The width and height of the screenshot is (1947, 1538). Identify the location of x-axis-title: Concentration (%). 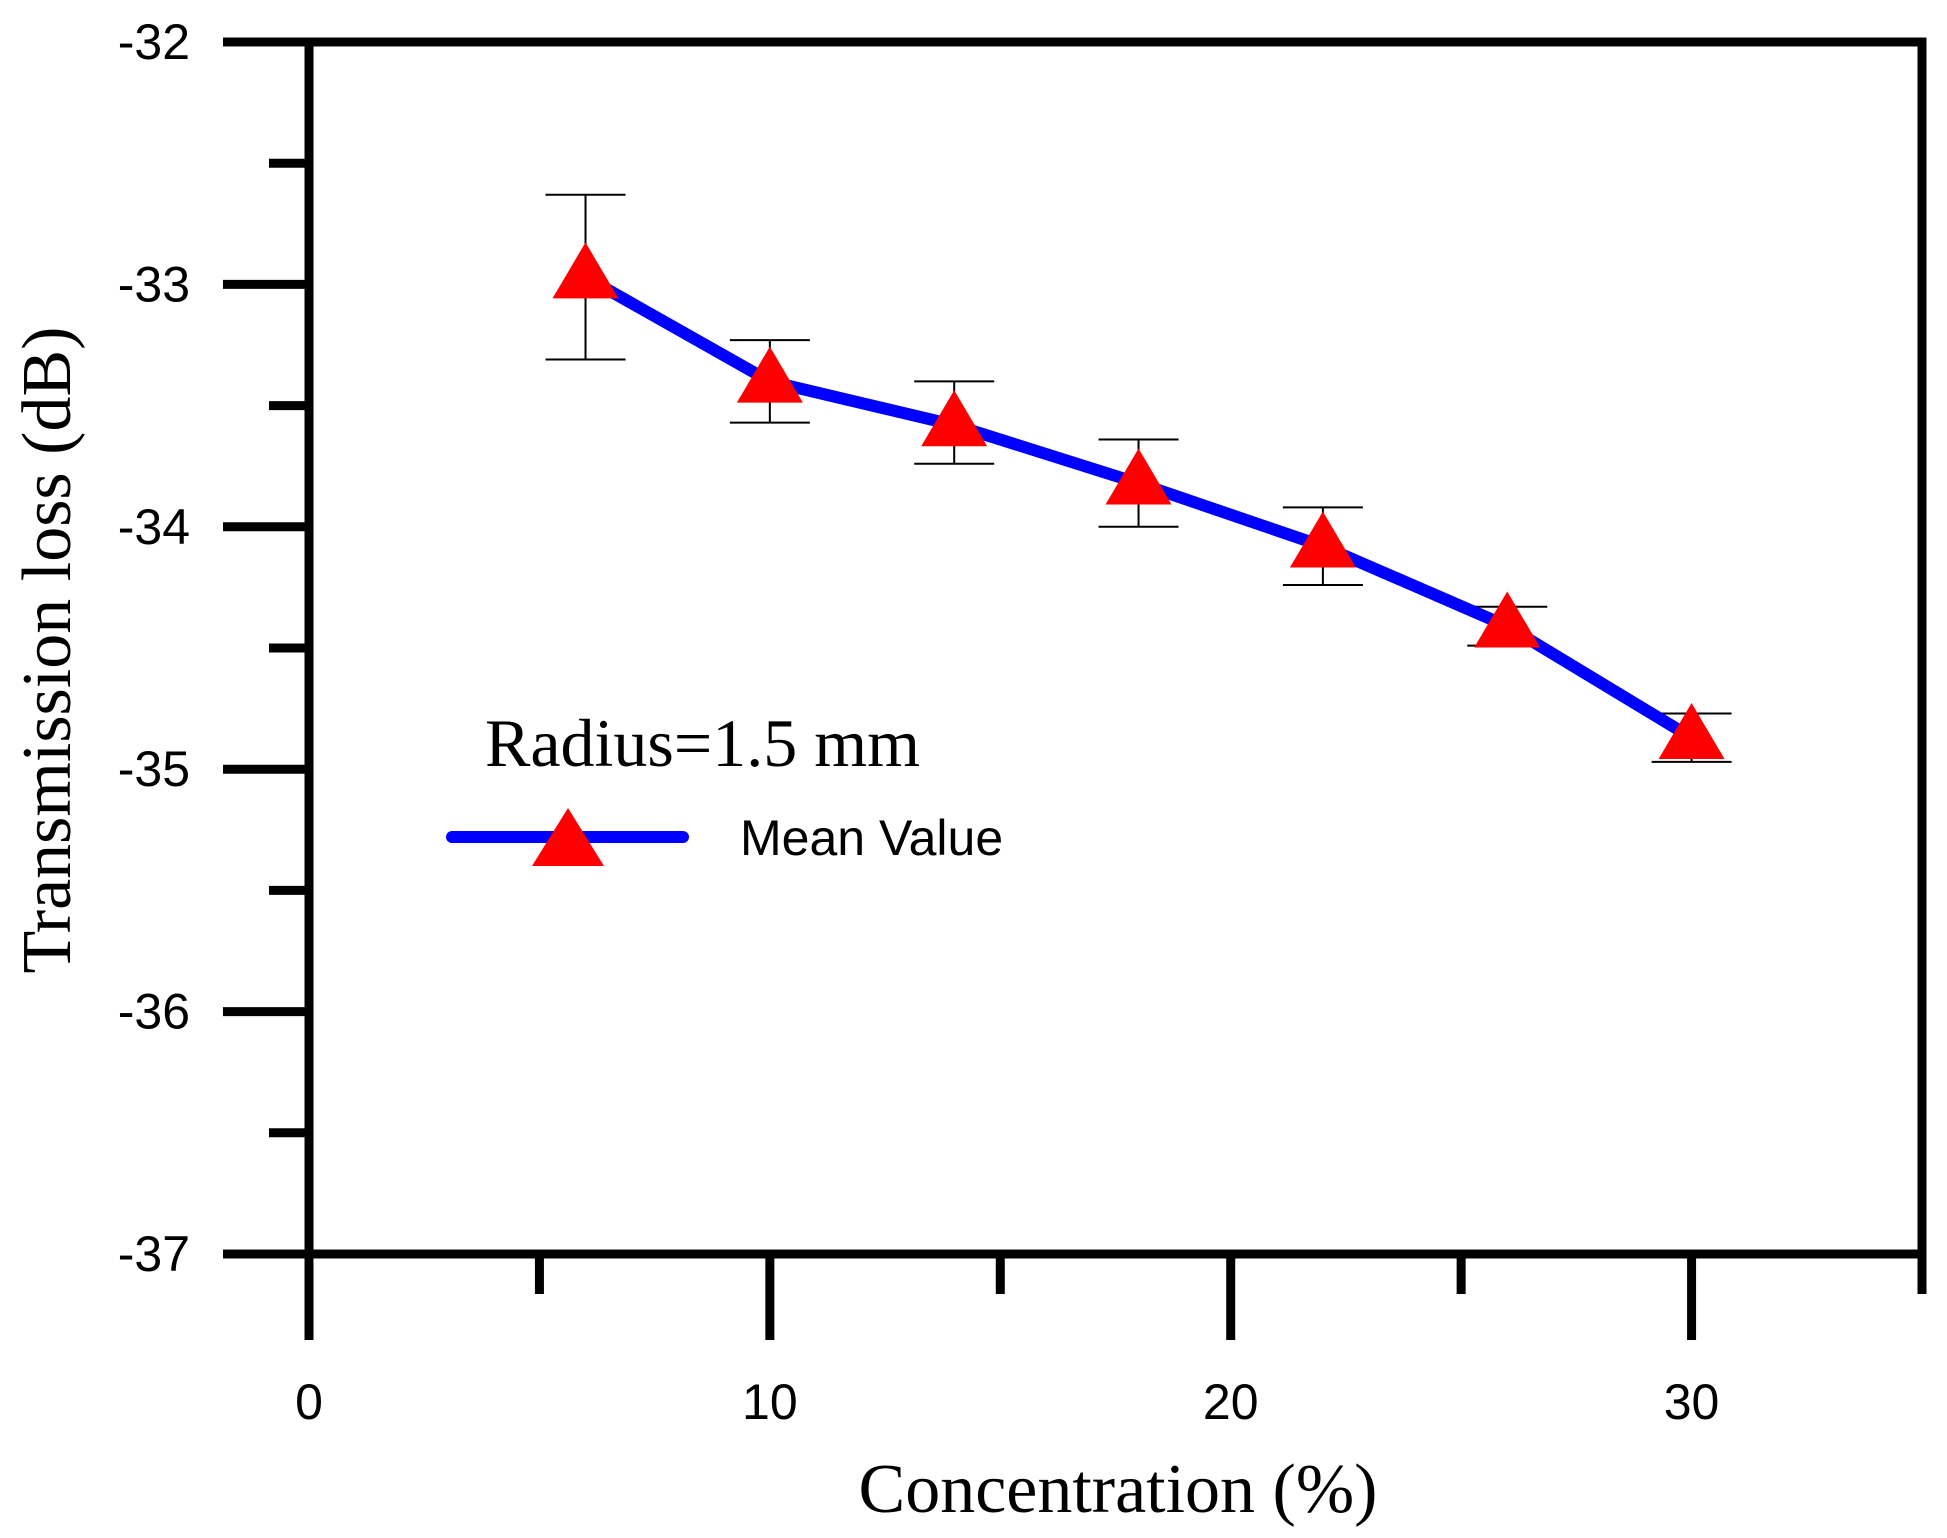
(1118, 1489).